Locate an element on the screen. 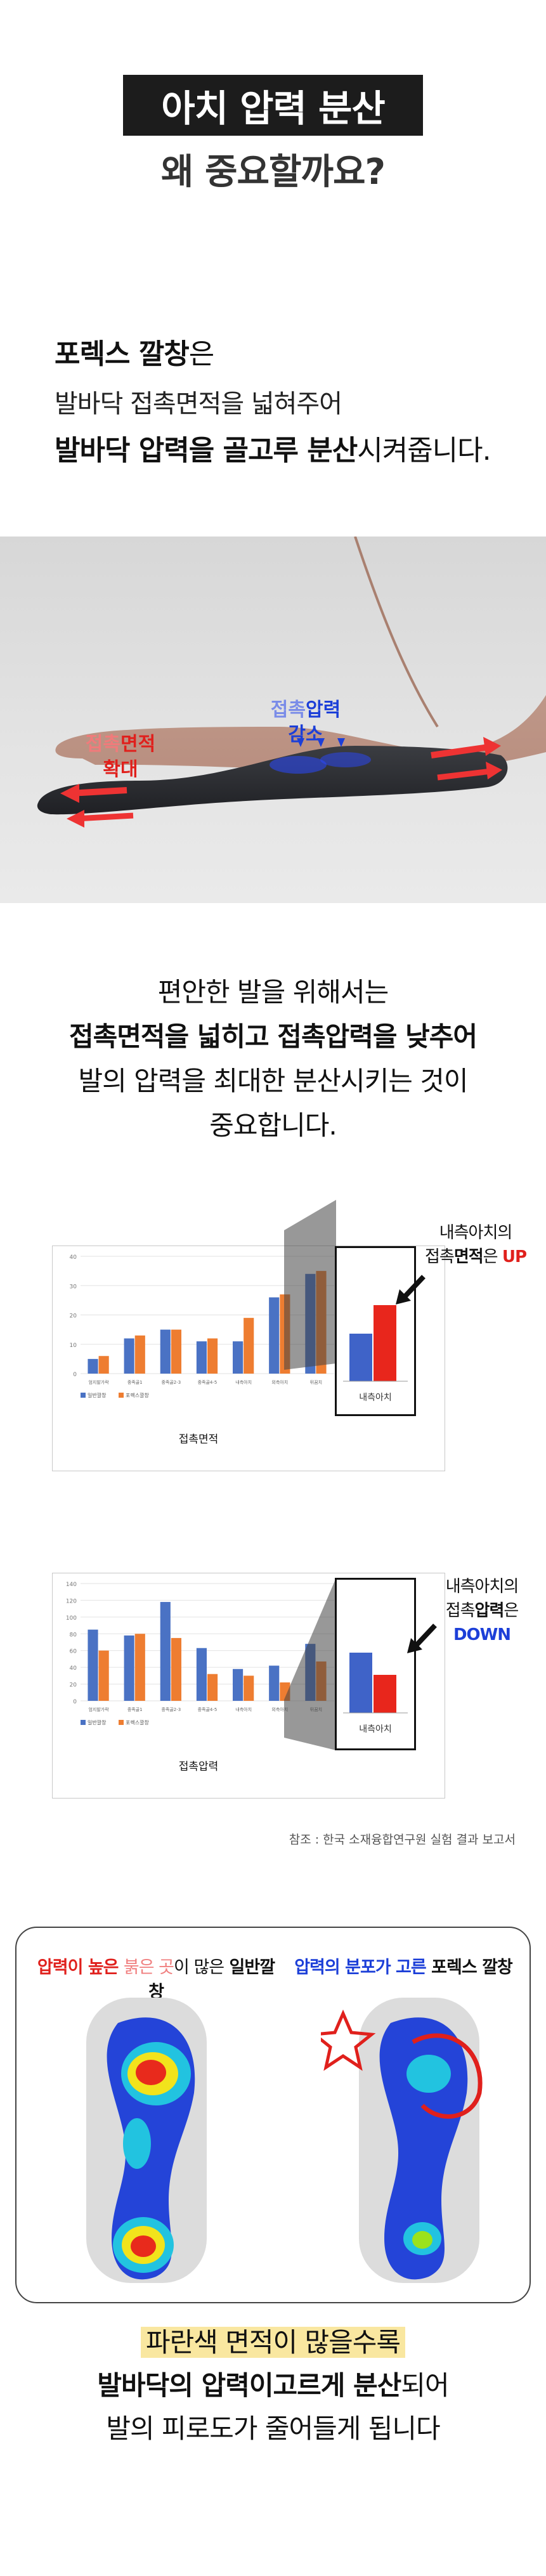  arrow-left-2-head is located at coordinates (75, 819).